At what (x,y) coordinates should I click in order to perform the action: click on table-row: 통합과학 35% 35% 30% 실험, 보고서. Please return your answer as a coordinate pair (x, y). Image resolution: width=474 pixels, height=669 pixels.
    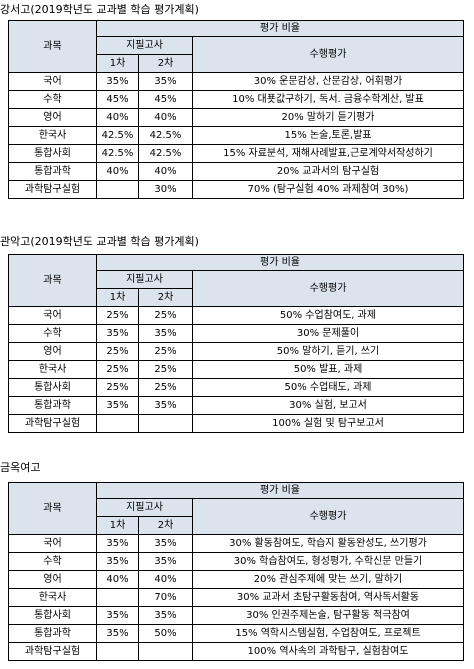
    Looking at the image, I should click on (236, 405).